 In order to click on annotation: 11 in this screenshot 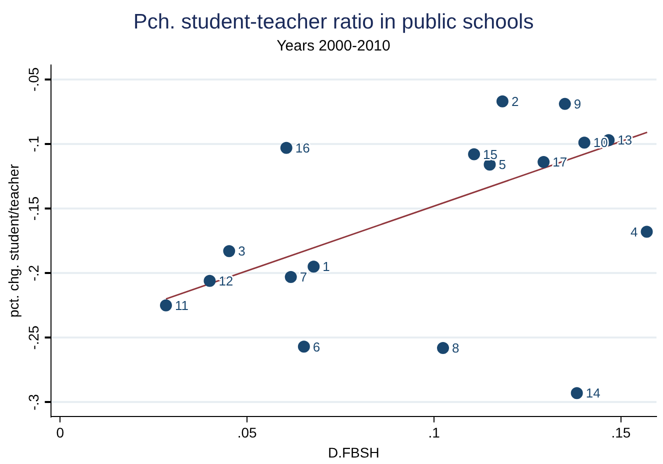, I will do `click(181, 305)`.